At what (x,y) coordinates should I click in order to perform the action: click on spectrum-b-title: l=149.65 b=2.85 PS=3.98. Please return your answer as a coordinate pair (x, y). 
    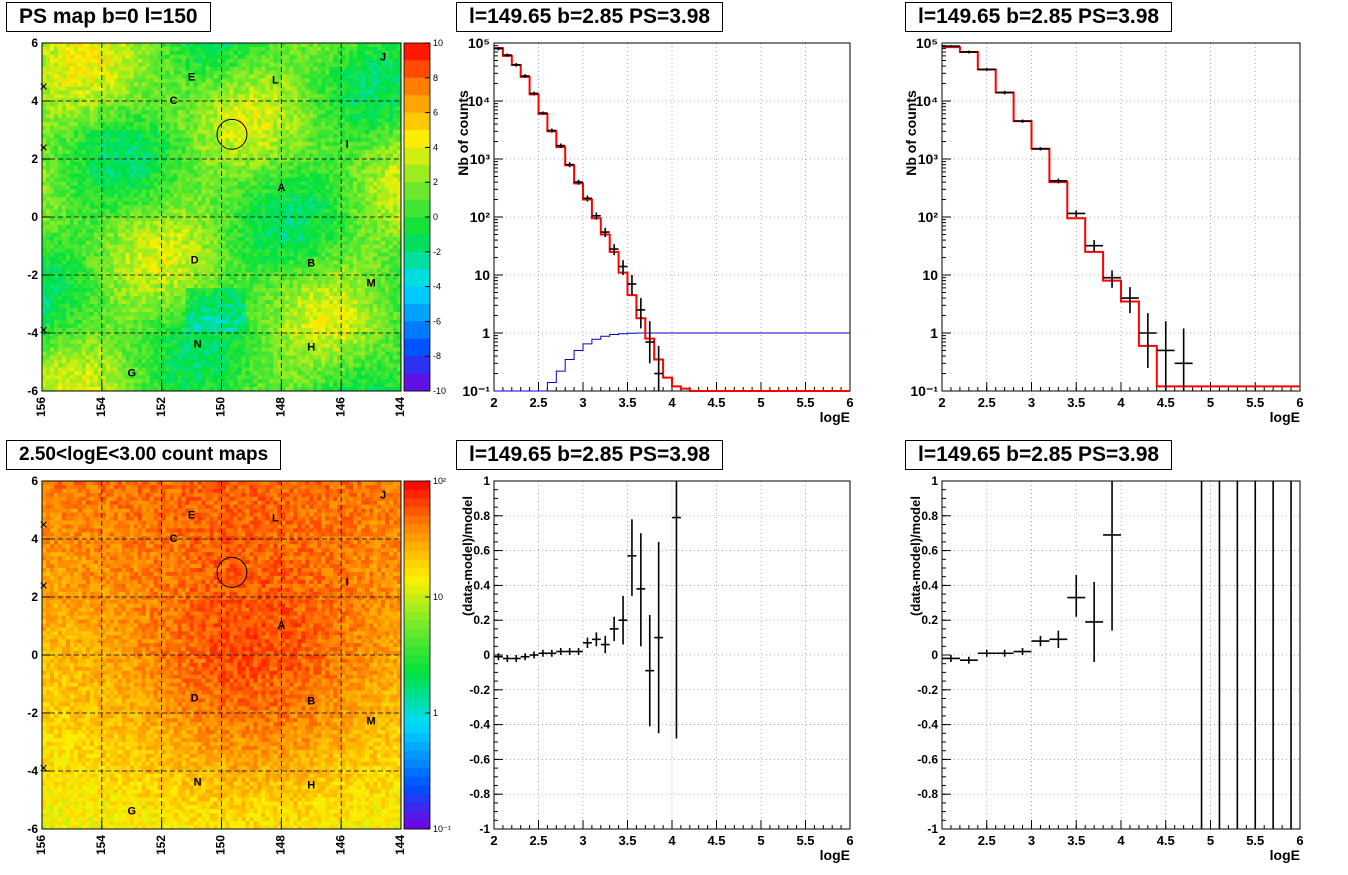
    Looking at the image, I should click on (1039, 17).